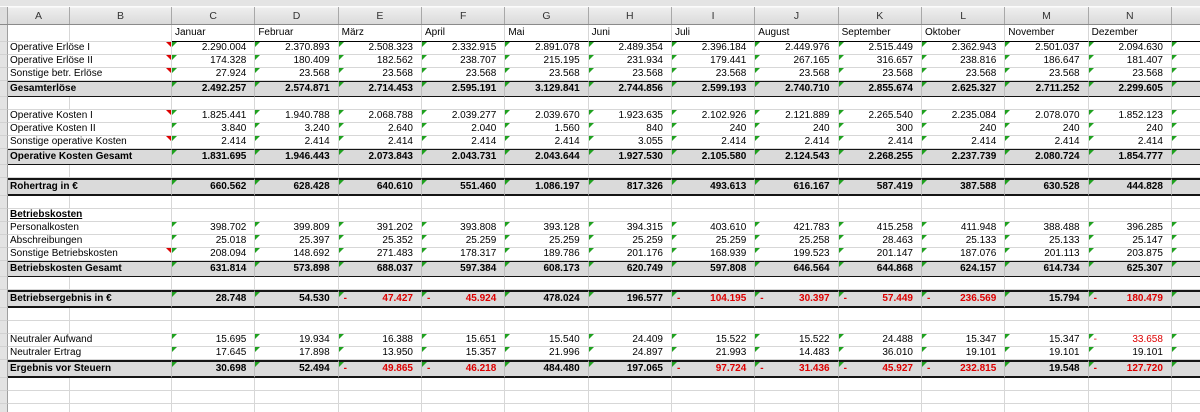 The width and height of the screenshot is (1200, 412). Describe the element at coordinates (463, 116) in the screenshot. I see `cell: 2.039.277` at that location.